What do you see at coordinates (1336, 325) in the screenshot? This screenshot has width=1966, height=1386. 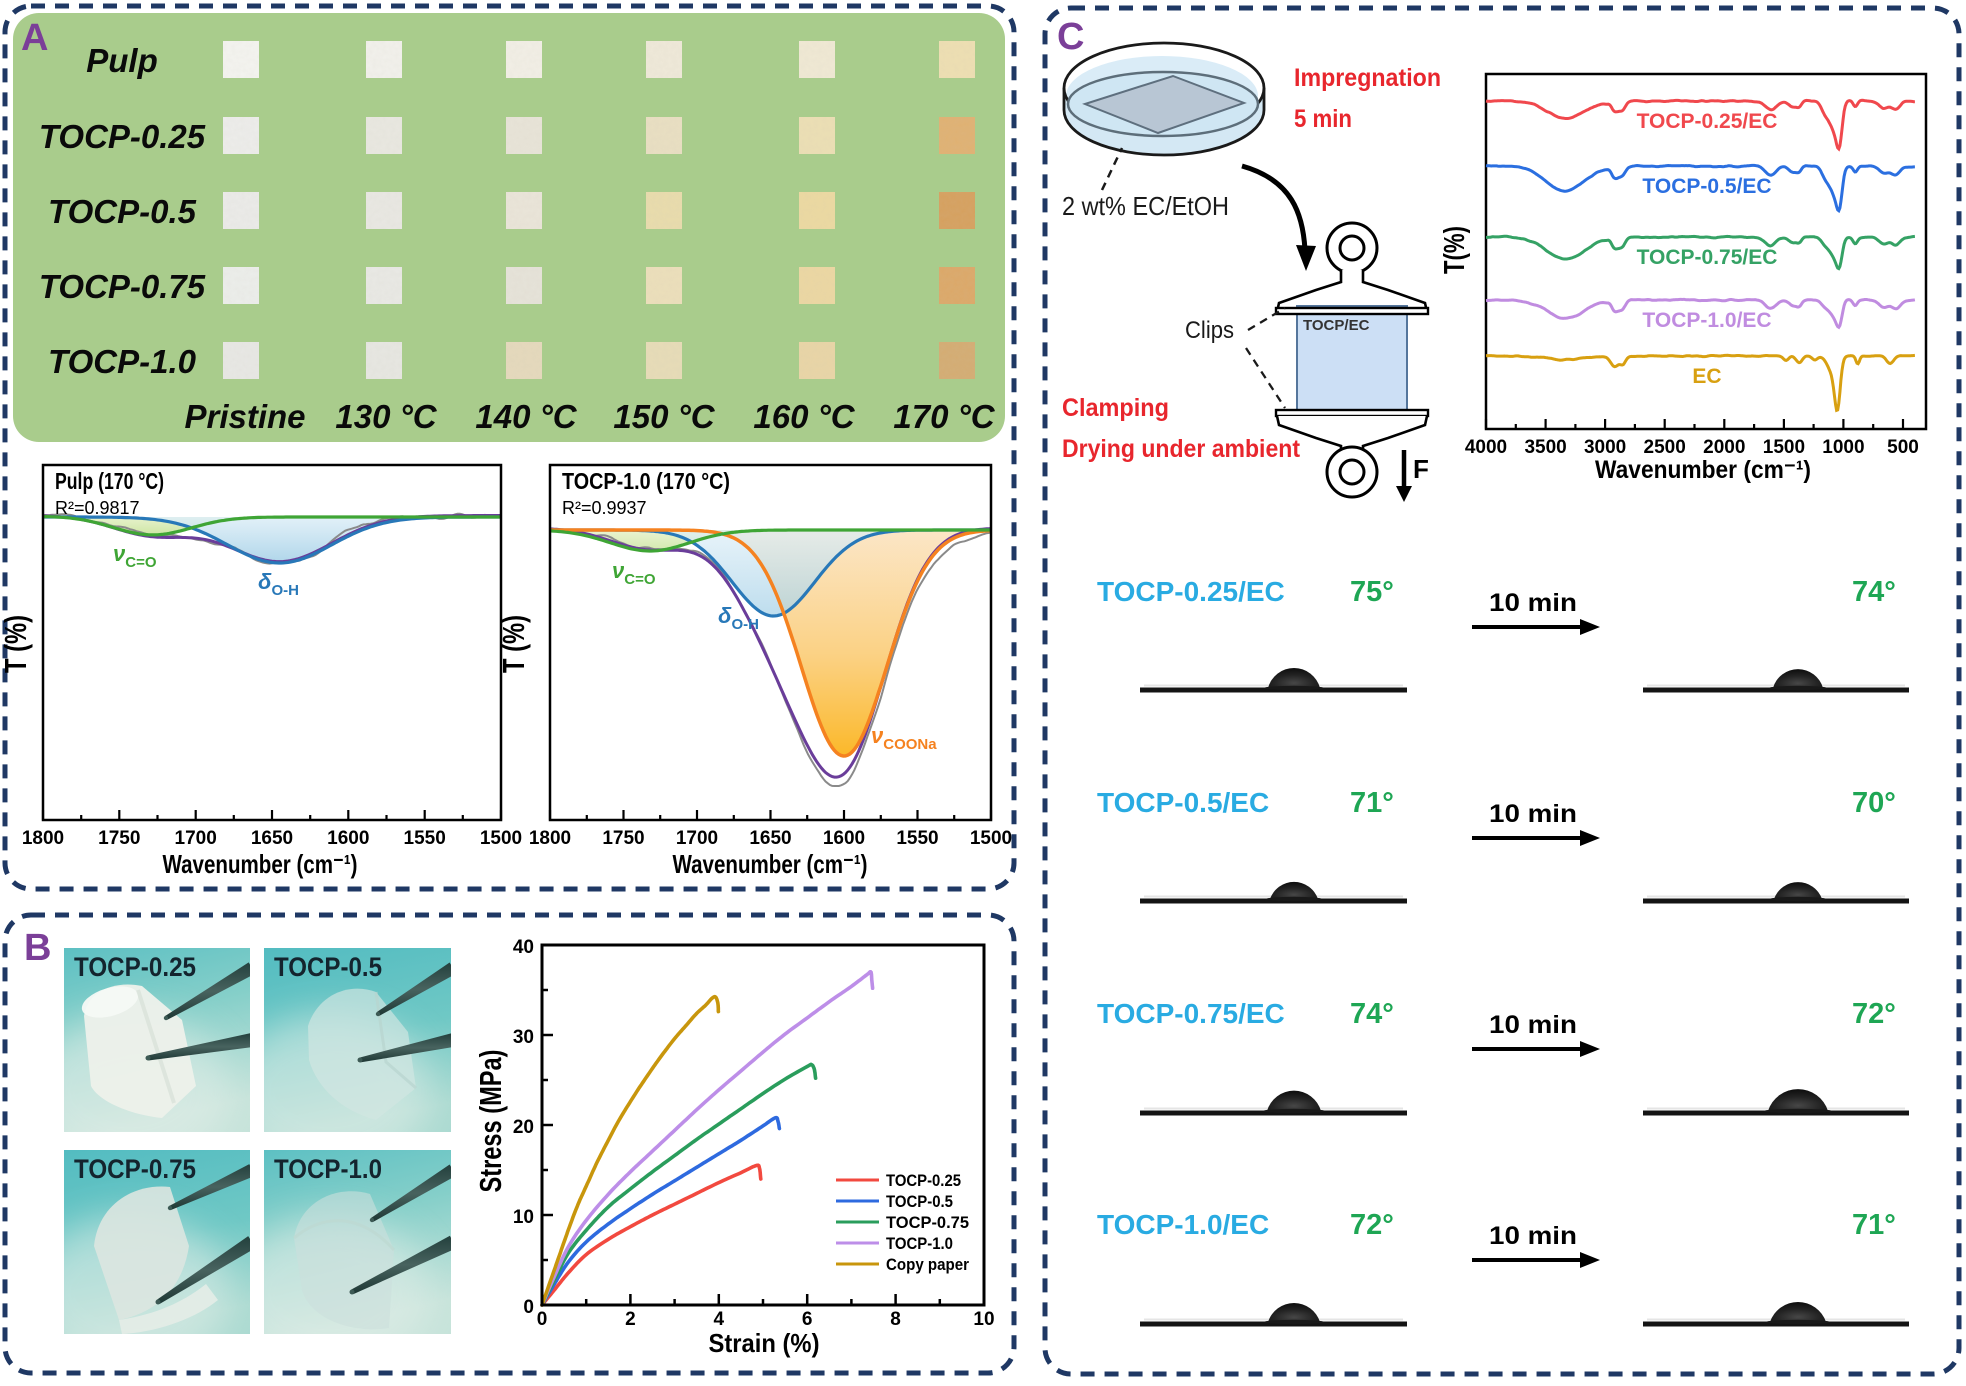 I see `svg-text: TOCP/EC` at bounding box center [1336, 325].